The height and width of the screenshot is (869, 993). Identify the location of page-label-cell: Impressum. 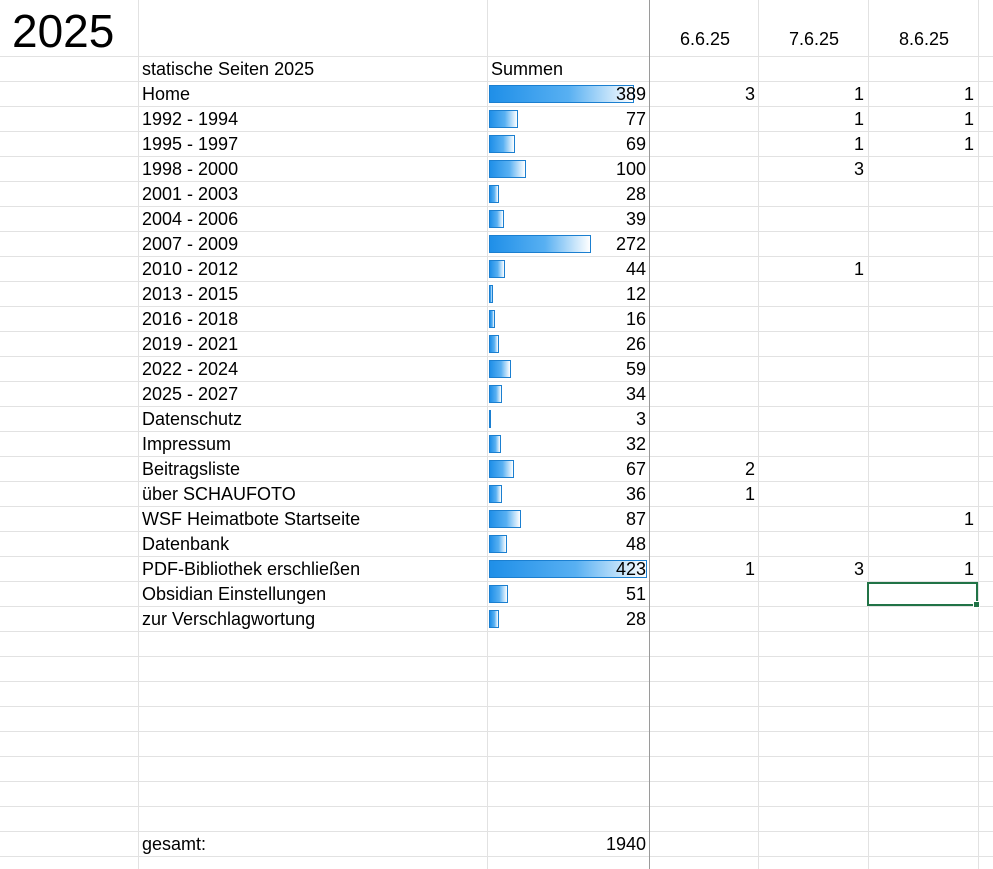
(187, 444).